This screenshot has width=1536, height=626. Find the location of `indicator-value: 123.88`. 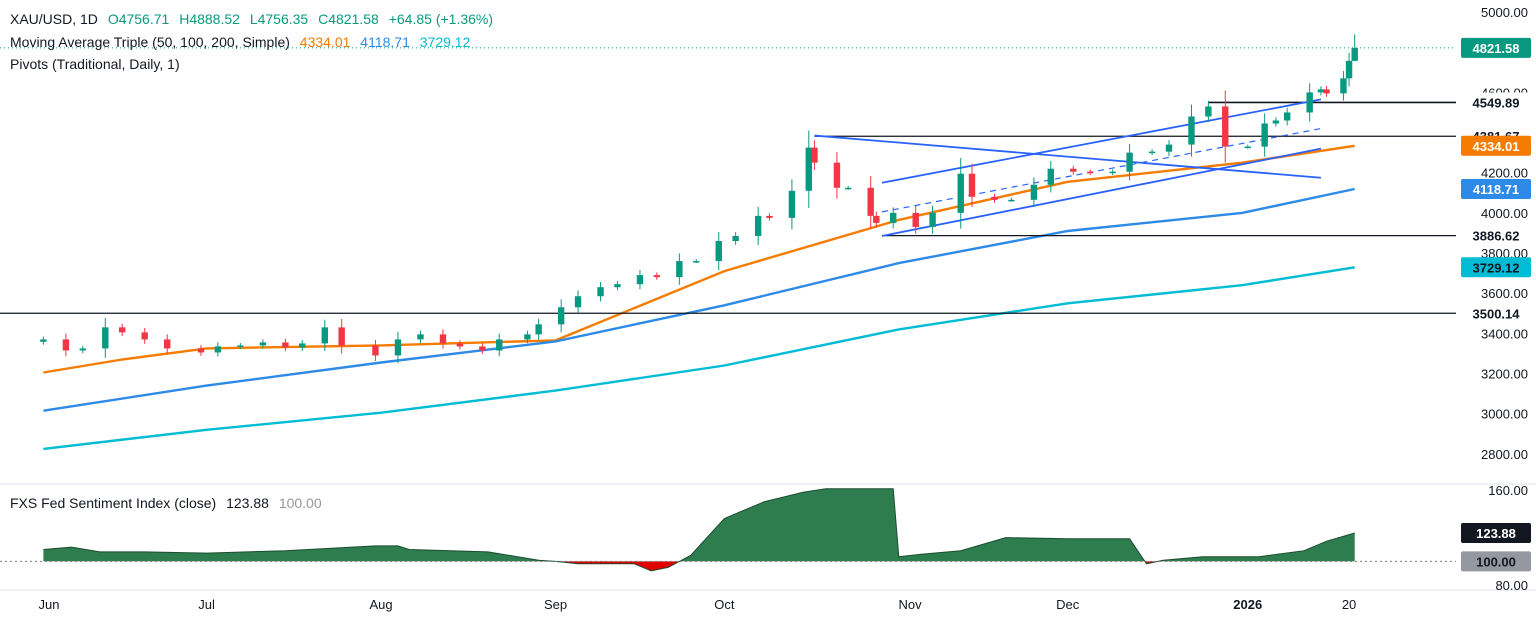

indicator-value: 123.88 is located at coordinates (247, 503).